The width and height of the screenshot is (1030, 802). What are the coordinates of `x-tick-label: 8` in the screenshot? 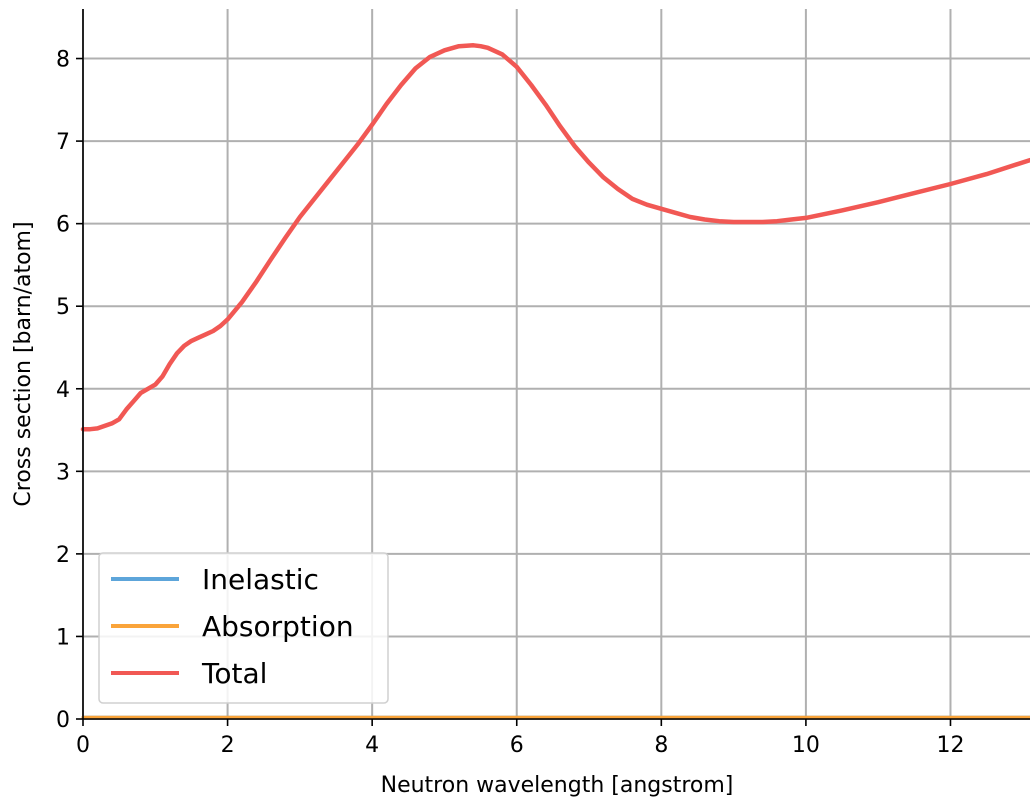 It's located at (661, 745).